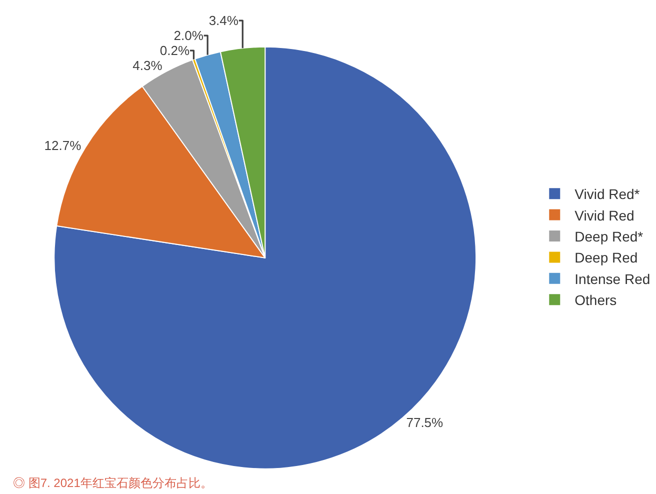 The width and height of the screenshot is (656, 494). What do you see at coordinates (223, 20) in the screenshot?
I see `data-label: 3.4%` at bounding box center [223, 20].